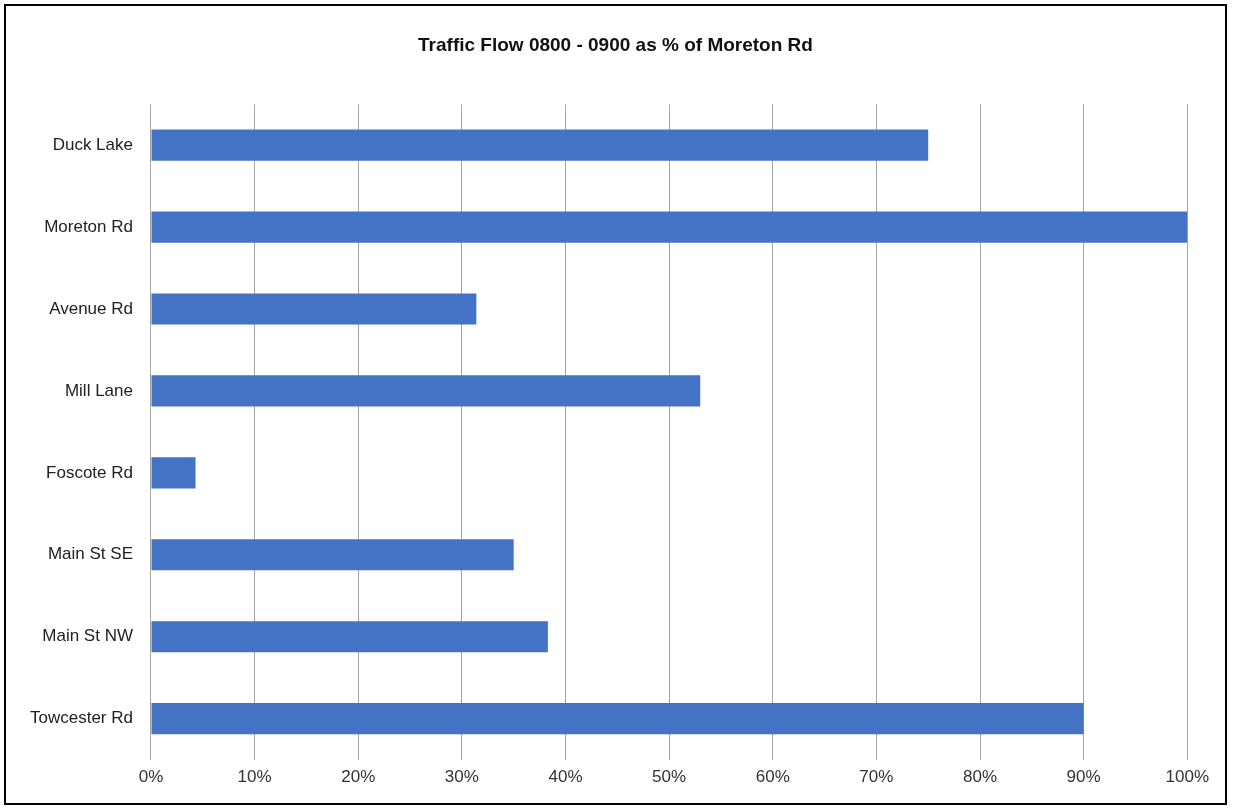 The height and width of the screenshot is (809, 1233). What do you see at coordinates (87, 636) in the screenshot?
I see `y-tick-label: Main St NW` at bounding box center [87, 636].